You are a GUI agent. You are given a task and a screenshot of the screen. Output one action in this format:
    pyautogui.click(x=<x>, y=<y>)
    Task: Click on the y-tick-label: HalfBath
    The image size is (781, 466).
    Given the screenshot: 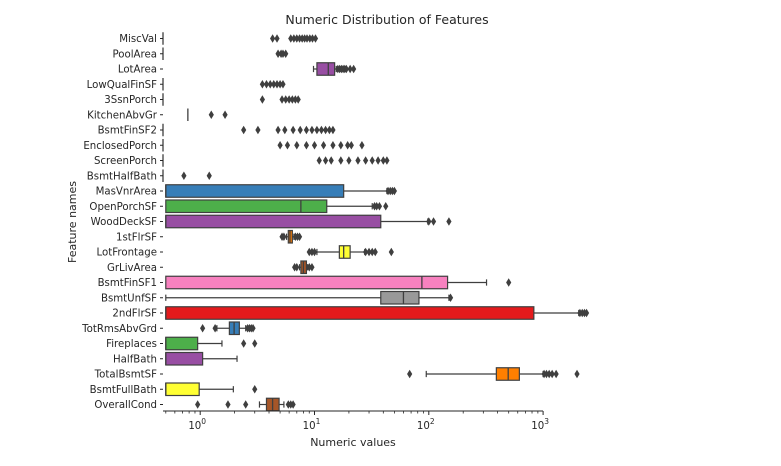 What is the action you would take?
    pyautogui.click(x=135, y=359)
    